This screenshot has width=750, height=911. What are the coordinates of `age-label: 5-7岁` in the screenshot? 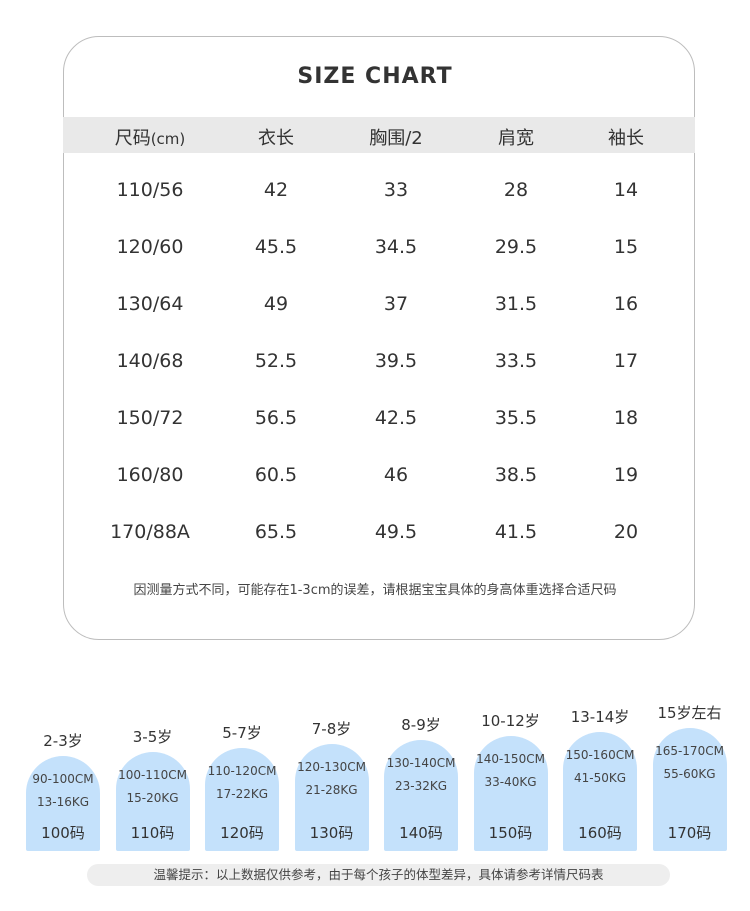 It's located at (242, 733).